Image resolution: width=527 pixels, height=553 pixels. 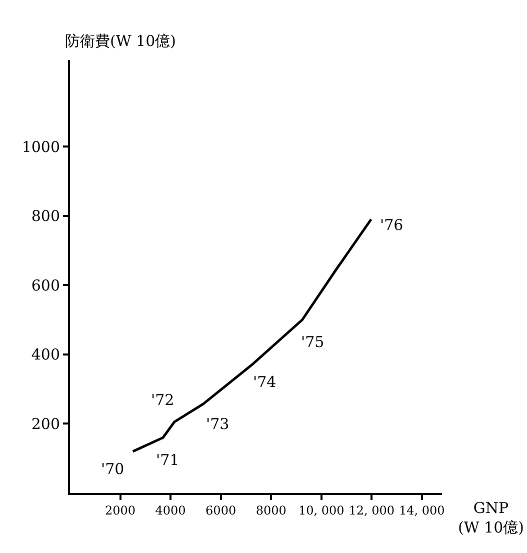 What do you see at coordinates (321, 510) in the screenshot?
I see `x-tick-label: 10, 000` at bounding box center [321, 510].